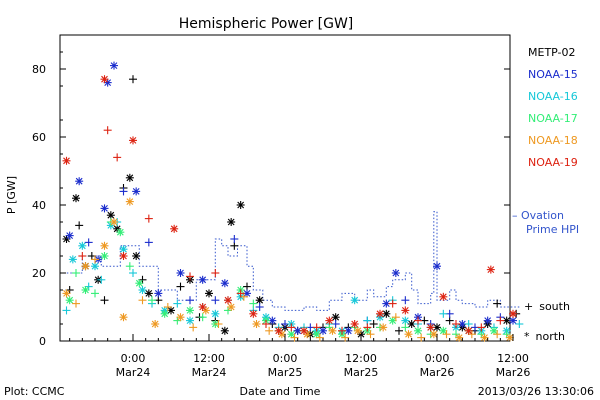 Image resolution: width=600 pixels, height=400 pixels. I want to click on legend-marker-north: * north, so click(544, 336).